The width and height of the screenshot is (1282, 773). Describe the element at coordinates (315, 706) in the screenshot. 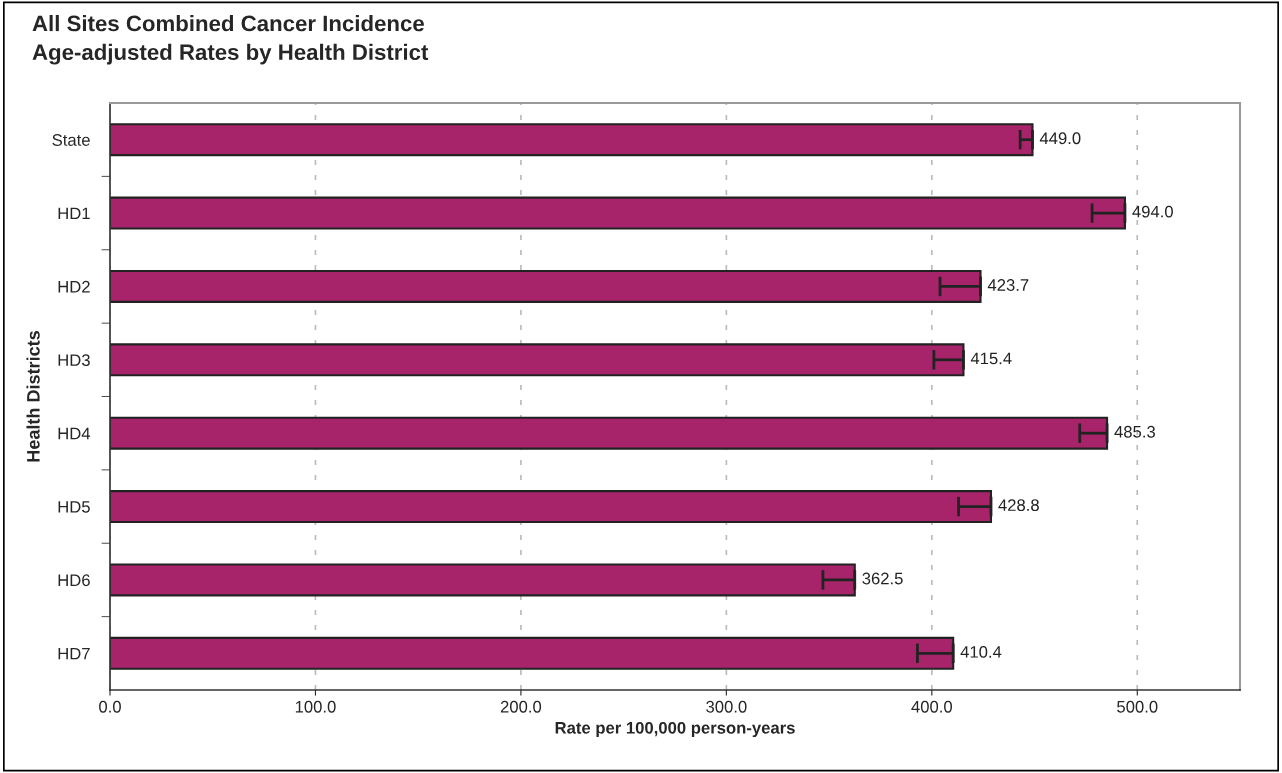

I see `x-tick-label: 100.0` at that location.